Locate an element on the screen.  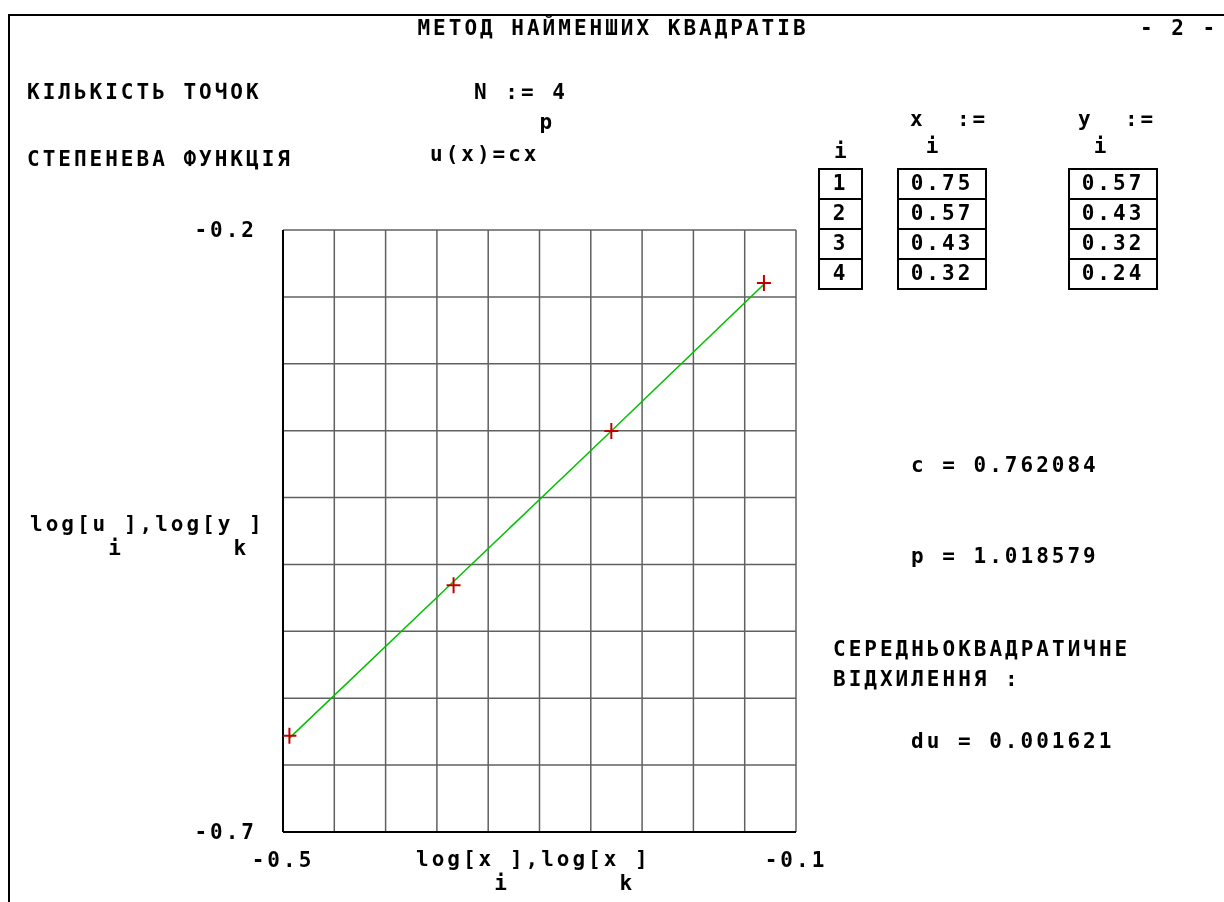
cell-frame: 4 is located at coordinates (840, 274).